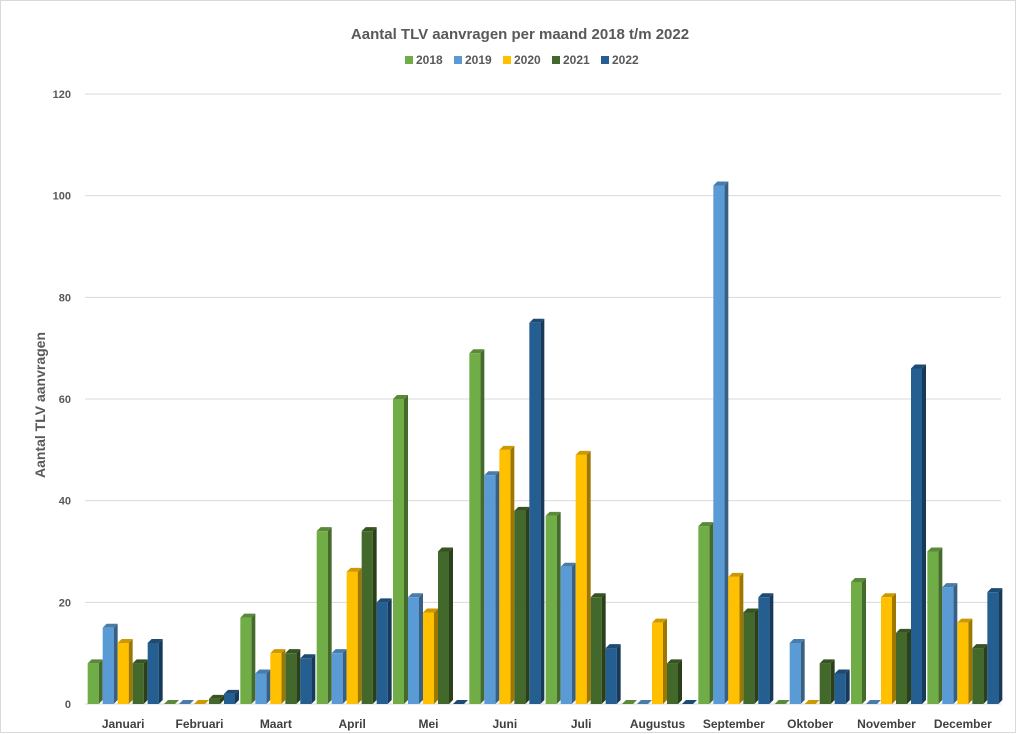 This screenshot has width=1016, height=734. What do you see at coordinates (40, 405) in the screenshot?
I see `y-axis-title: Aantal TLV aanvragen` at bounding box center [40, 405].